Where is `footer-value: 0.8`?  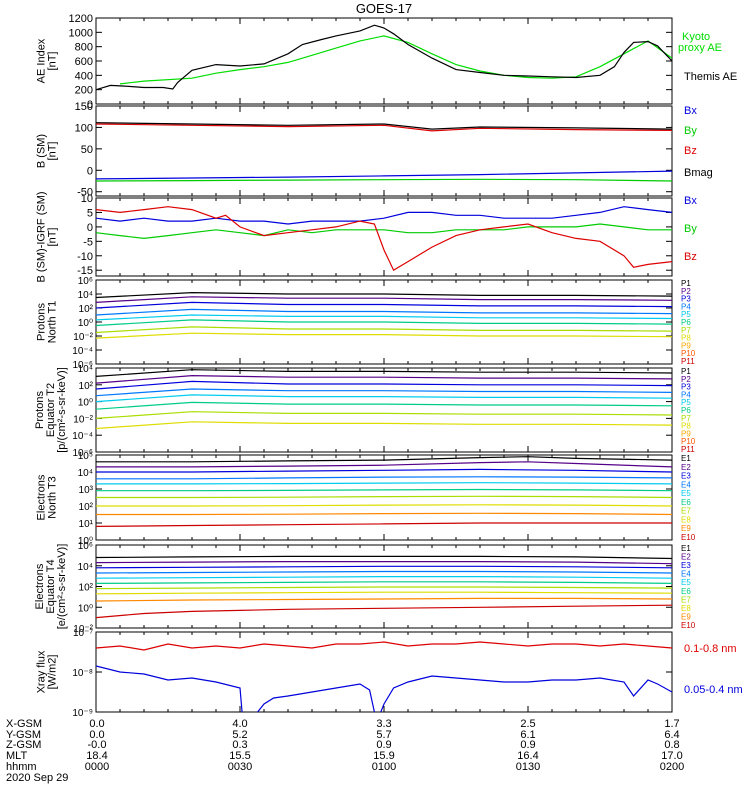 footer-value: 0.8 is located at coordinates (671, 745).